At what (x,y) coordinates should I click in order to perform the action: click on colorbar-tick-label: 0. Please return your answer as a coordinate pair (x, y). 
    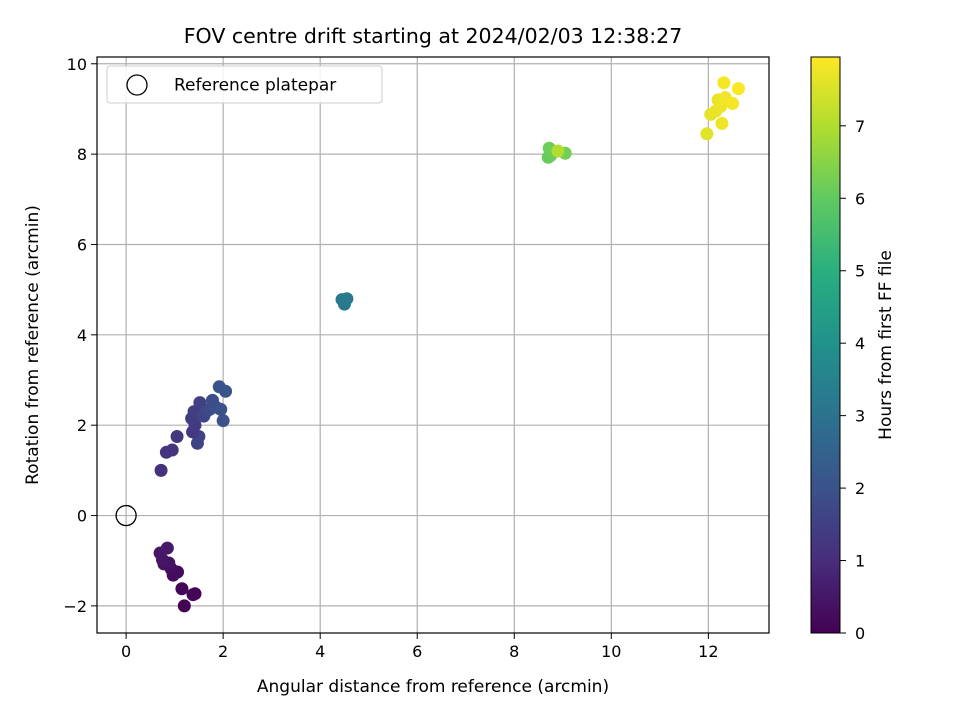
    Looking at the image, I should click on (860, 633).